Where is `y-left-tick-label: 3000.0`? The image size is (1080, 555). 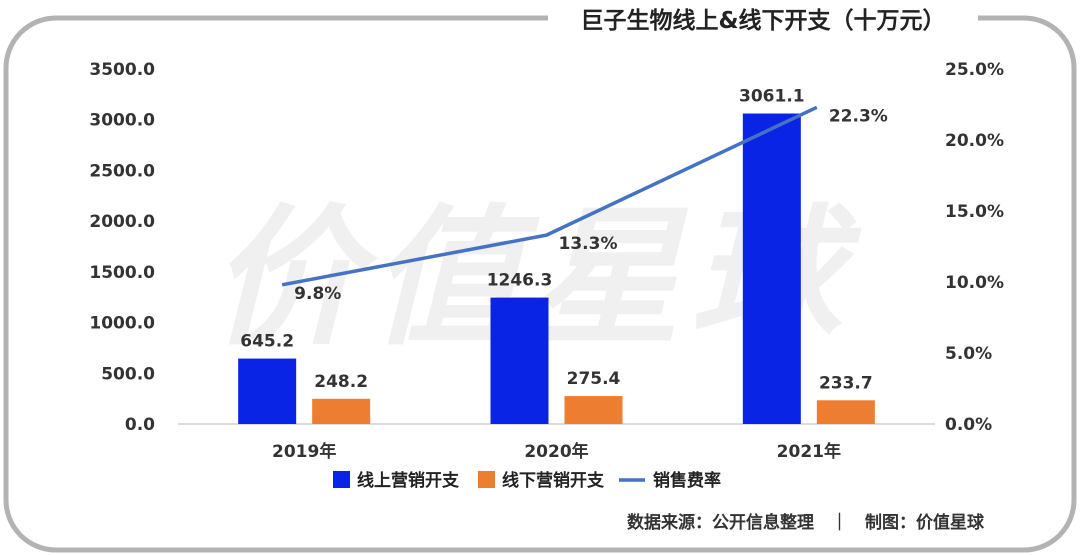
y-left-tick-label: 3000.0 is located at coordinates (122, 121).